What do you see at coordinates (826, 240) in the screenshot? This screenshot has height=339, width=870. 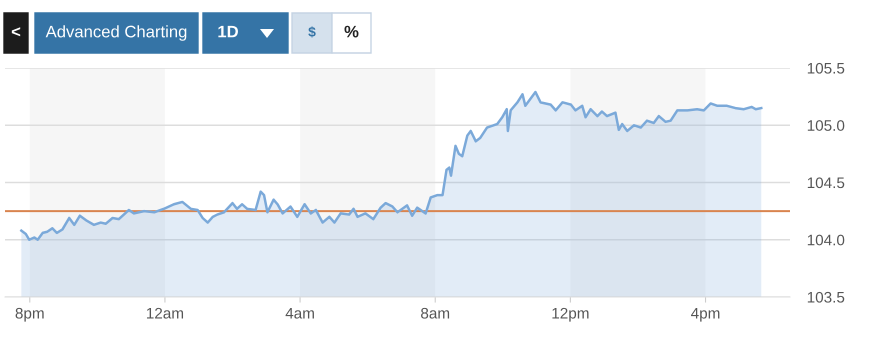 I see `y-tick-label: 104.0` at bounding box center [826, 240].